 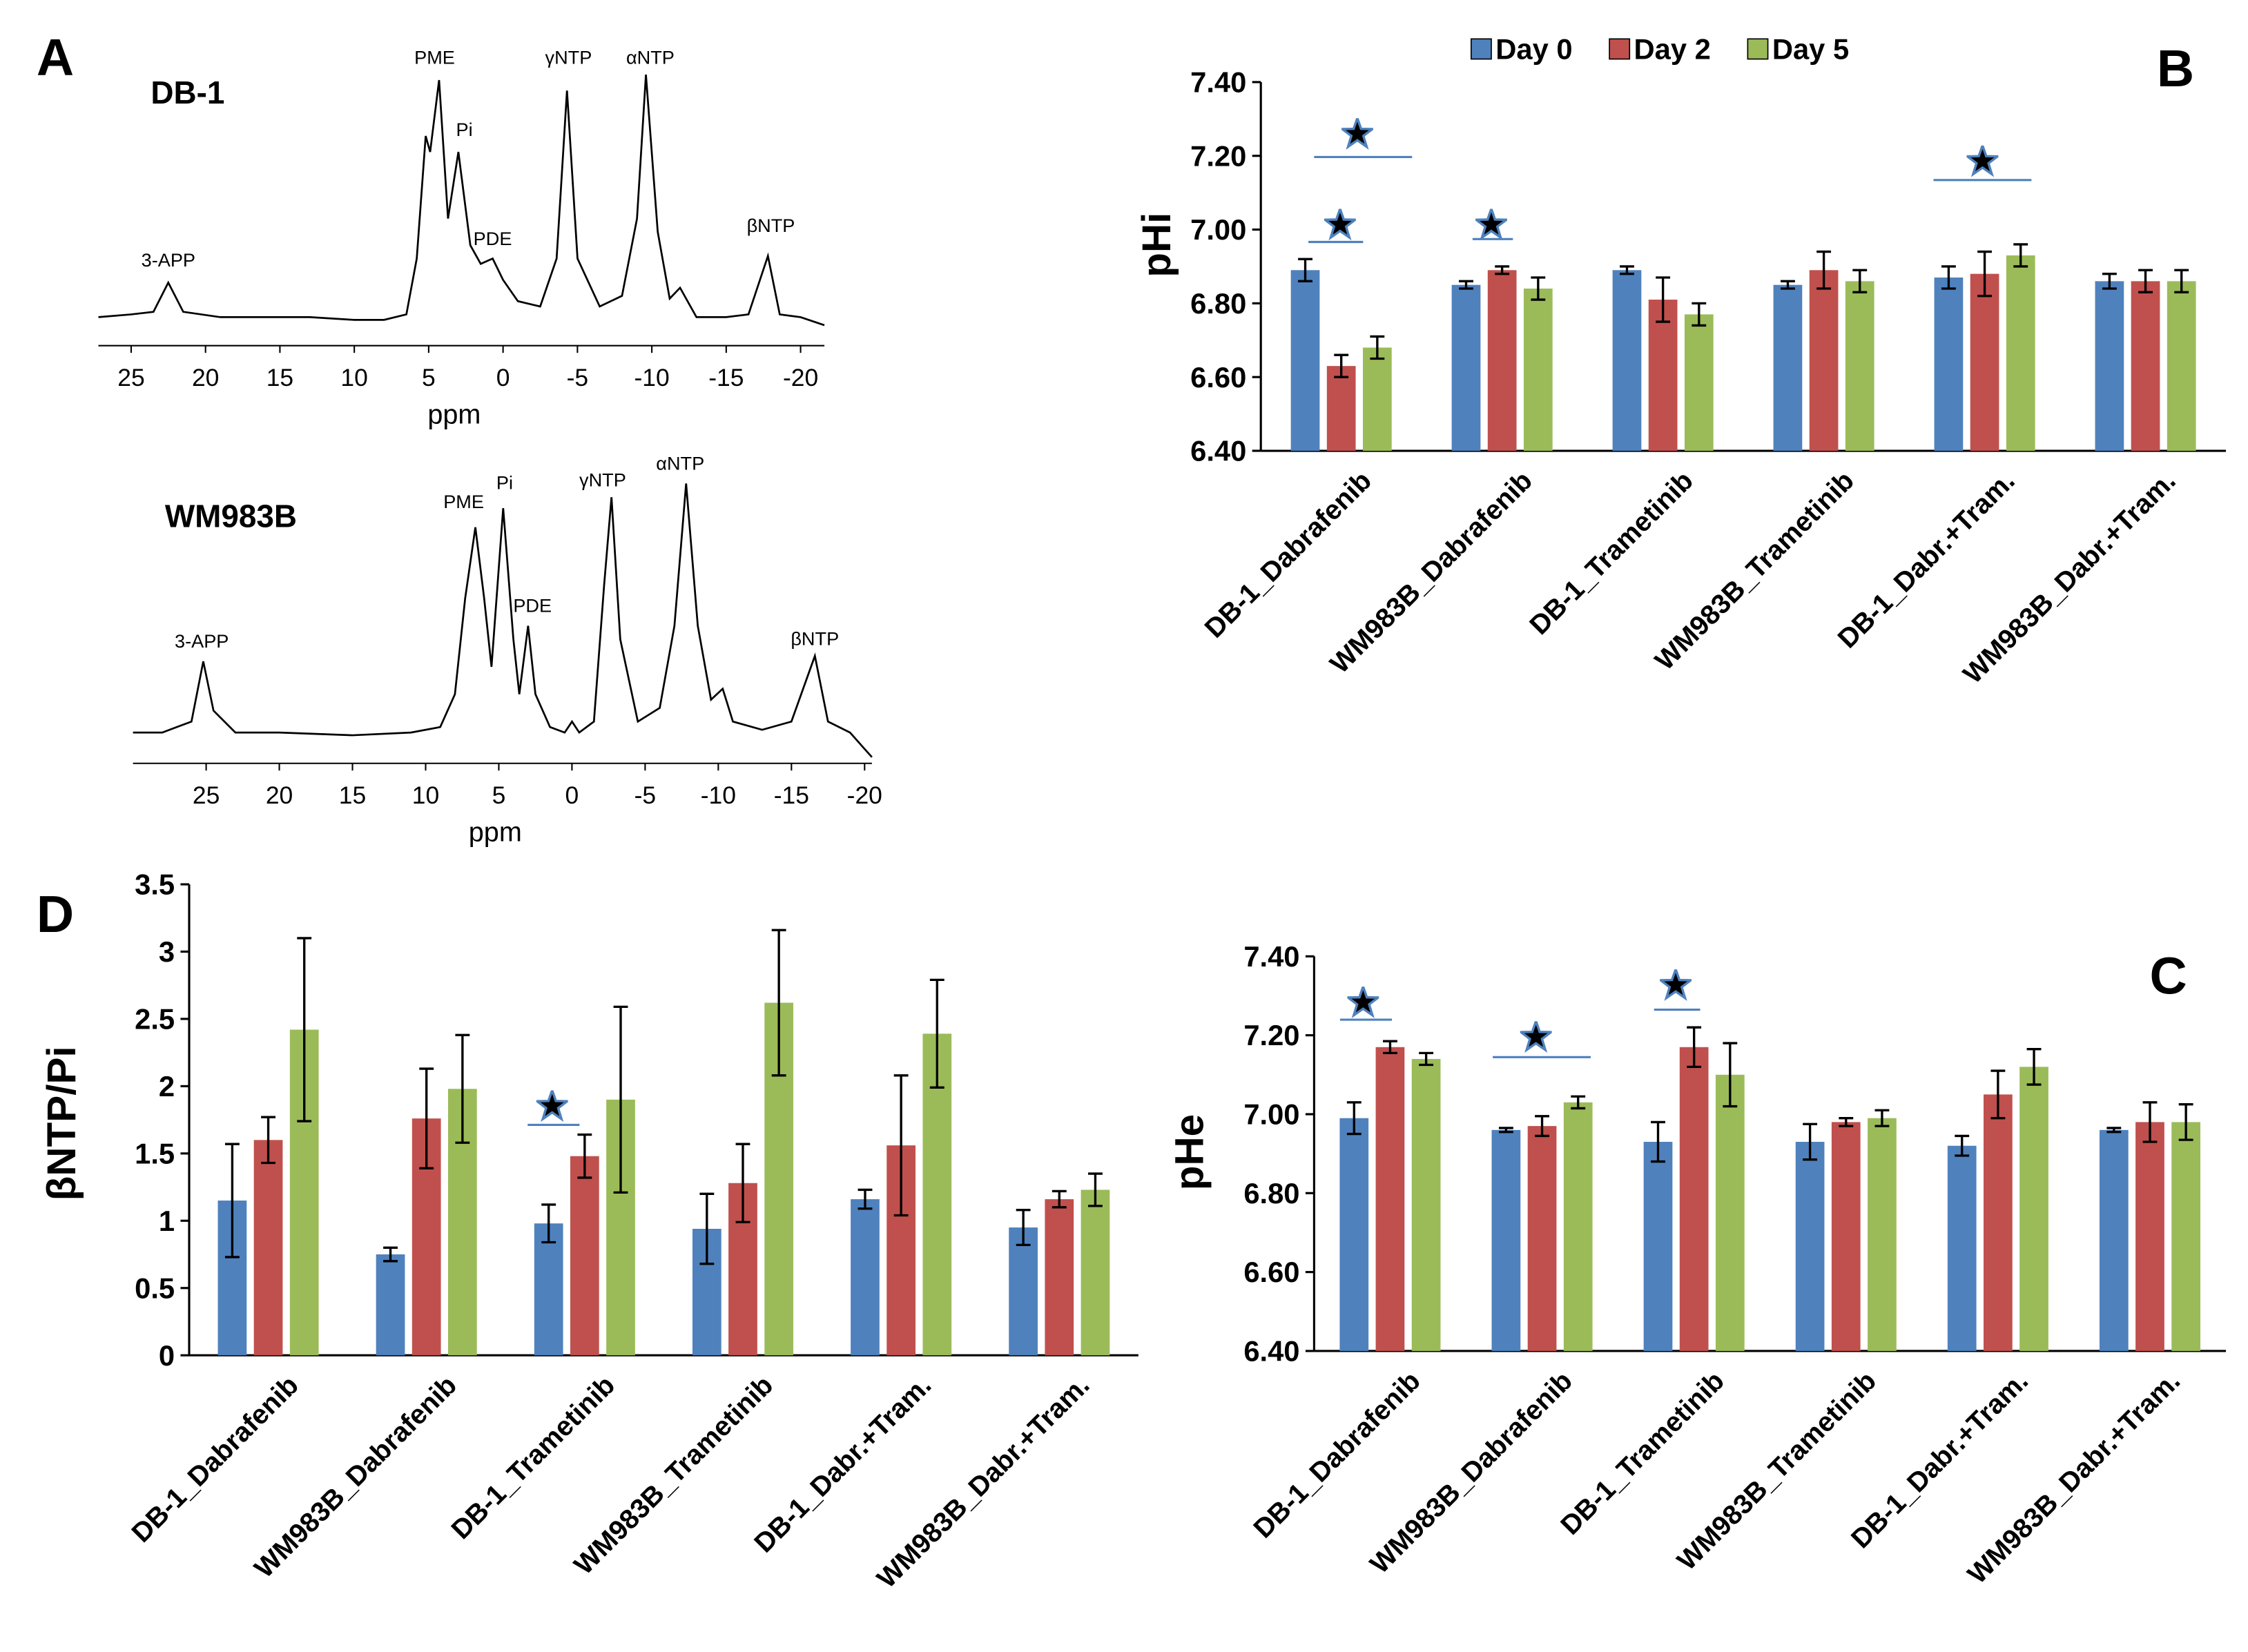 What do you see at coordinates (56, 57) in the screenshot?
I see `panel-label: A` at bounding box center [56, 57].